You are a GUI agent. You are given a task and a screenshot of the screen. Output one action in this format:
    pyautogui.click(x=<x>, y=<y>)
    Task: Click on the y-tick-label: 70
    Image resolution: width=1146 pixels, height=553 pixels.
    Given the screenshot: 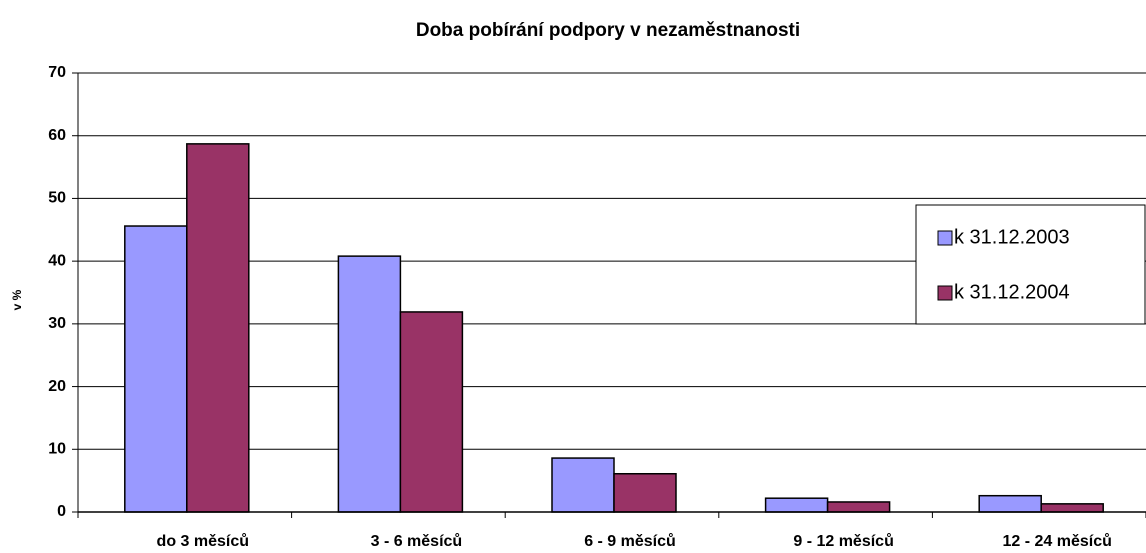 What is the action you would take?
    pyautogui.click(x=57, y=72)
    